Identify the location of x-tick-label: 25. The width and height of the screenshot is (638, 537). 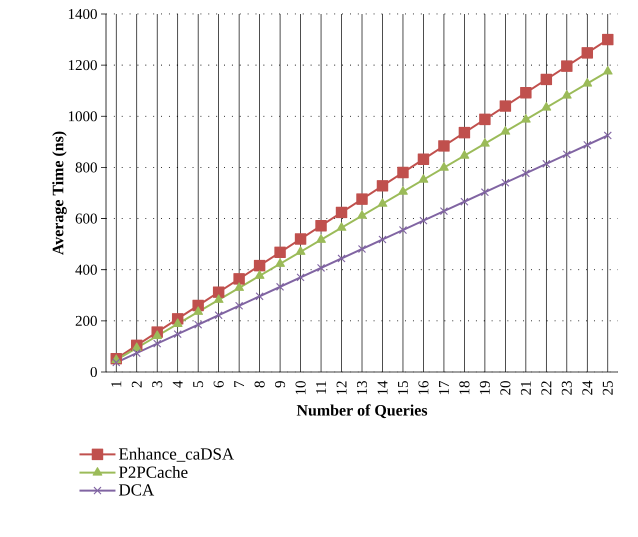
(607, 388).